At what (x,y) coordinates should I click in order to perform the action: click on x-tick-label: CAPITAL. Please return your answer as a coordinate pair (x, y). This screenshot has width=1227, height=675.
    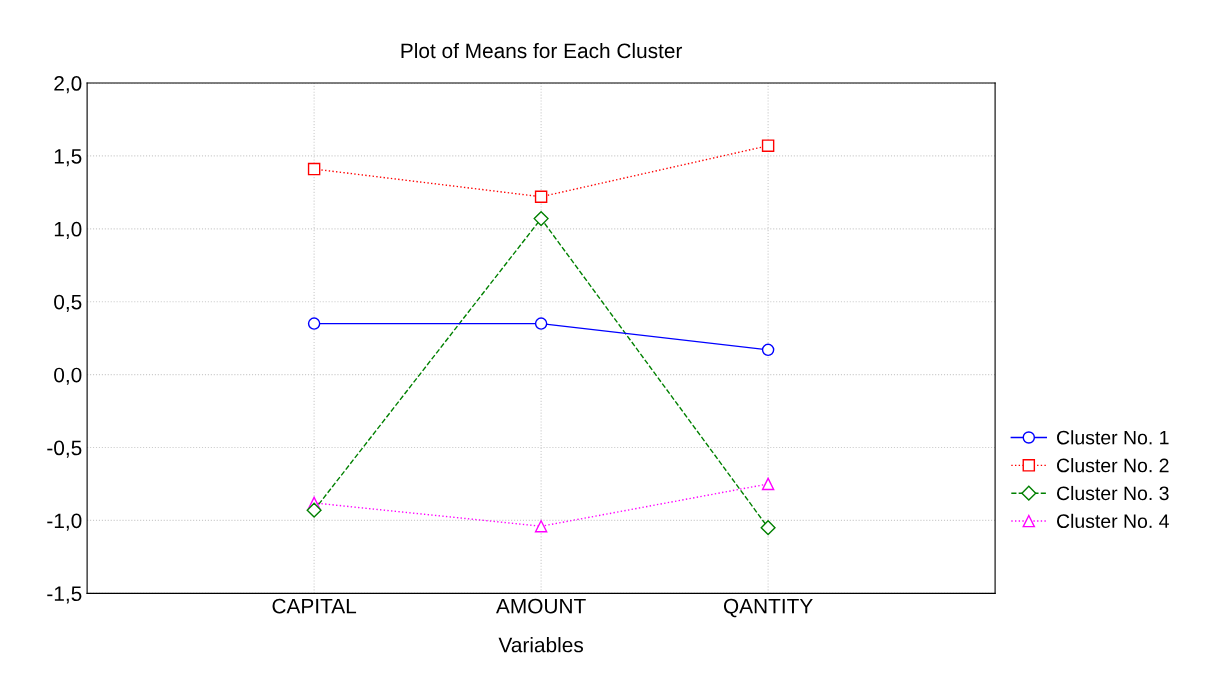
    Looking at the image, I should click on (314, 606).